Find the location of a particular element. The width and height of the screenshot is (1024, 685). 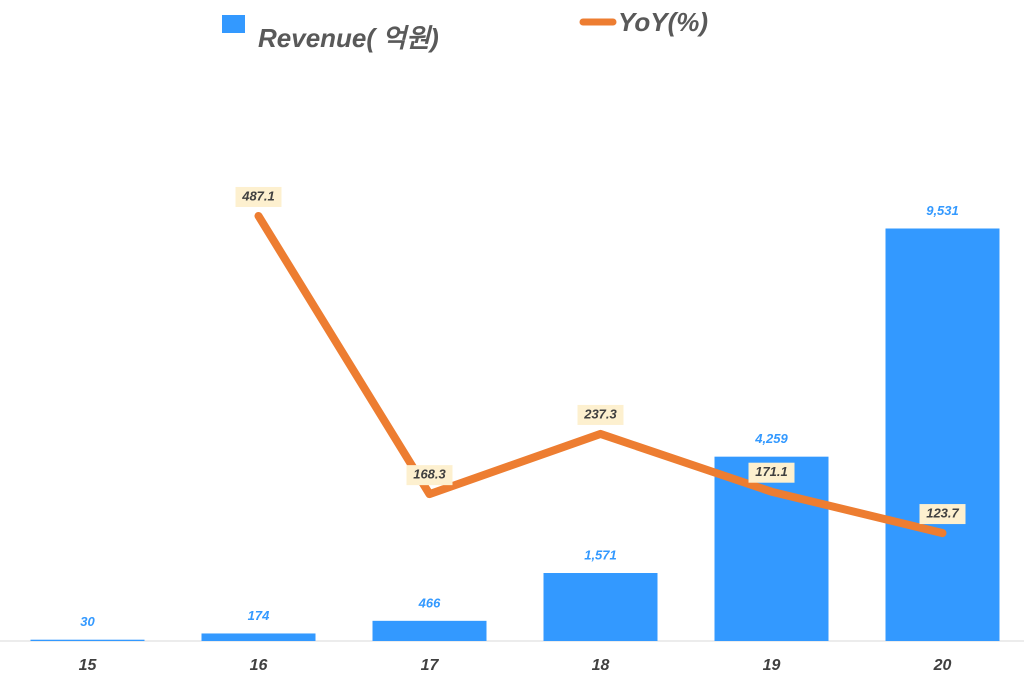

line-value-label: 171.1 is located at coordinates (771, 471).